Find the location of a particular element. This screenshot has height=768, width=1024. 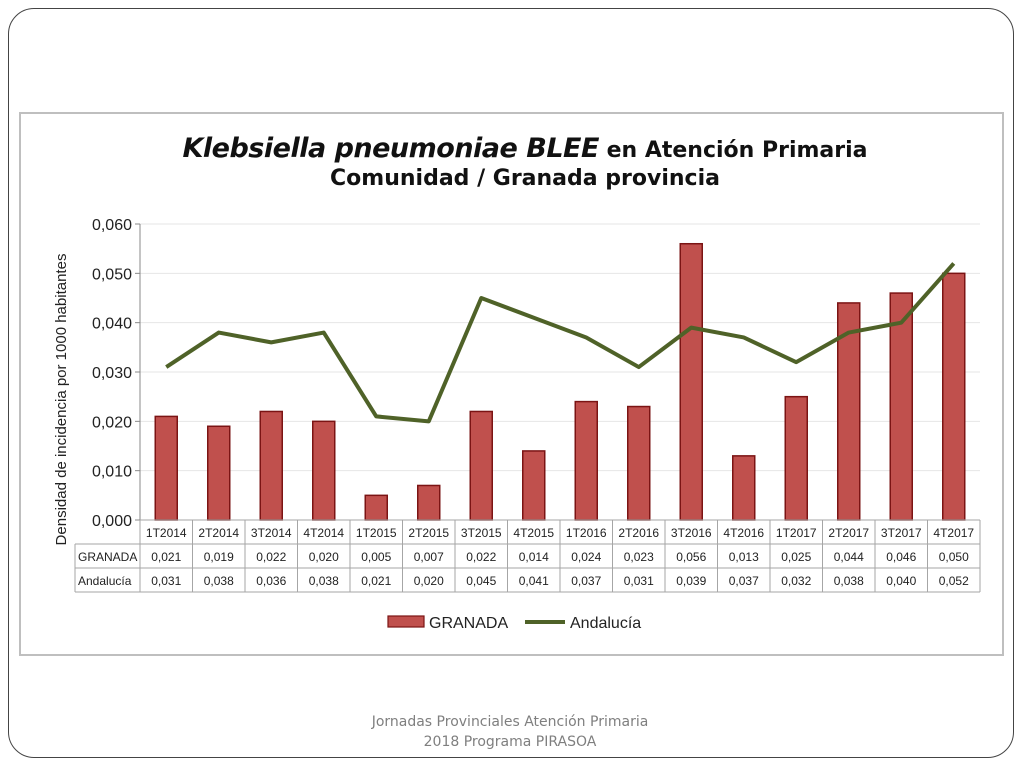

data-label-granada: 0,046 is located at coordinates (901, 557).